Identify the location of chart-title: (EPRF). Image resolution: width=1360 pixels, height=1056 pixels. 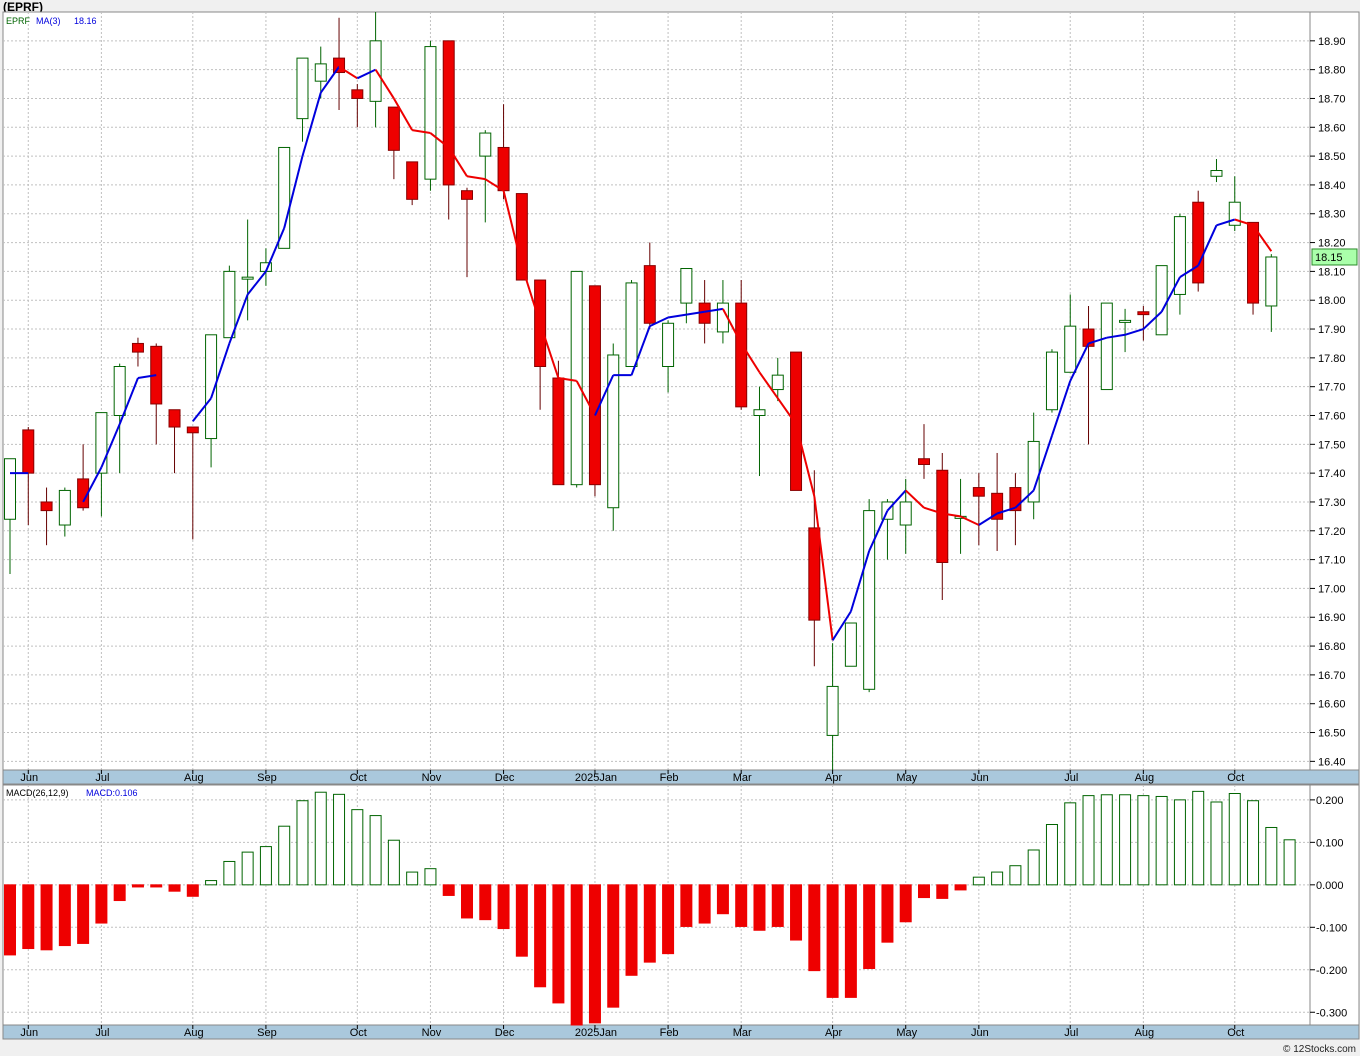
(23, 7).